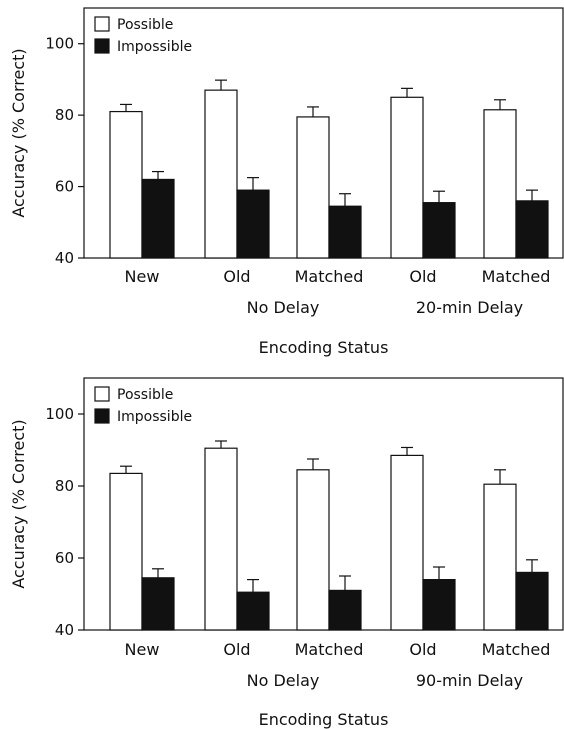 This screenshot has width=564, height=729. What do you see at coordinates (469, 307) in the screenshot?
I see `group-label: 20-min Delay` at bounding box center [469, 307].